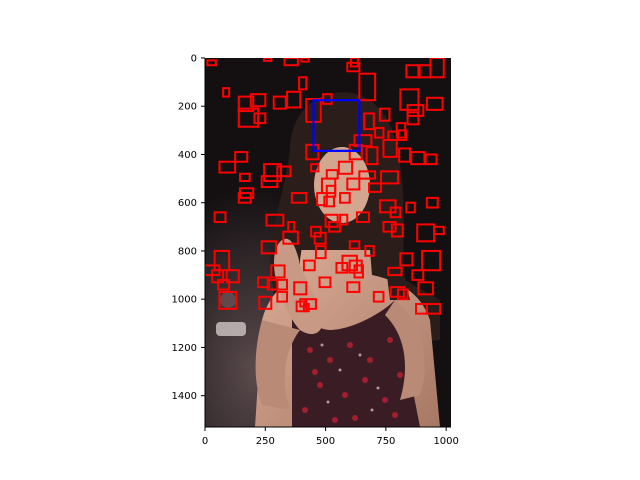  I want to click on y-tick-label: 1400, so click(184, 396).